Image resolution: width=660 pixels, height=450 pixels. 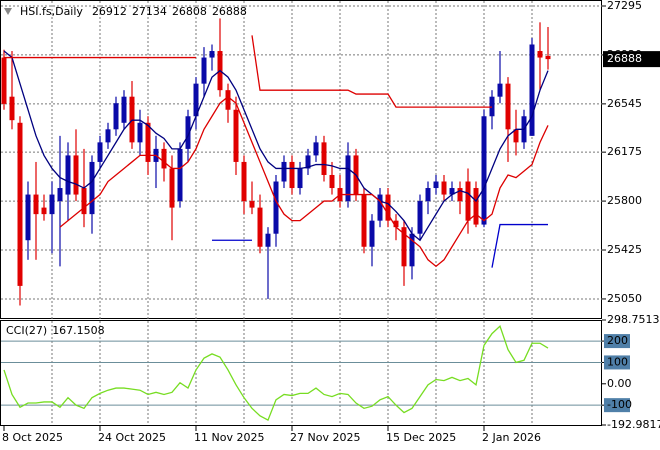 What do you see at coordinates (325, 437) in the screenshot?
I see `x-tick-label: 27 Nov 2025` at bounding box center [325, 437].